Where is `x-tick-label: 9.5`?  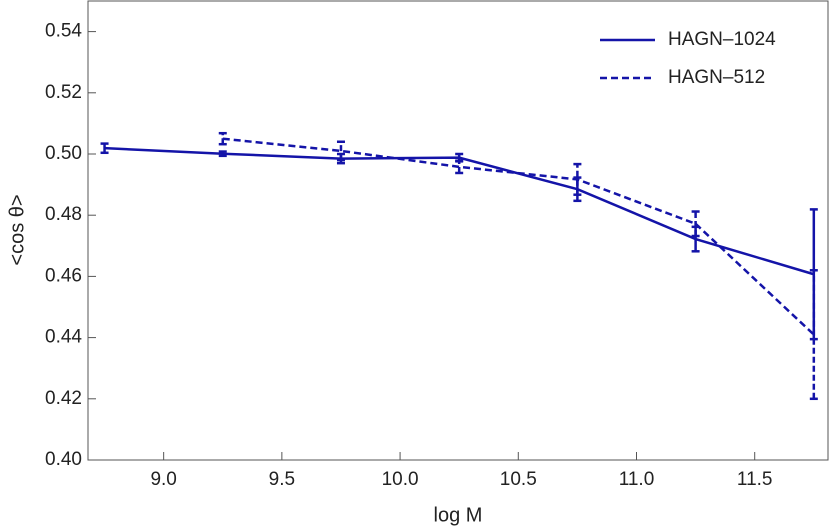
x-tick-label: 9.5 is located at coordinates (282, 479).